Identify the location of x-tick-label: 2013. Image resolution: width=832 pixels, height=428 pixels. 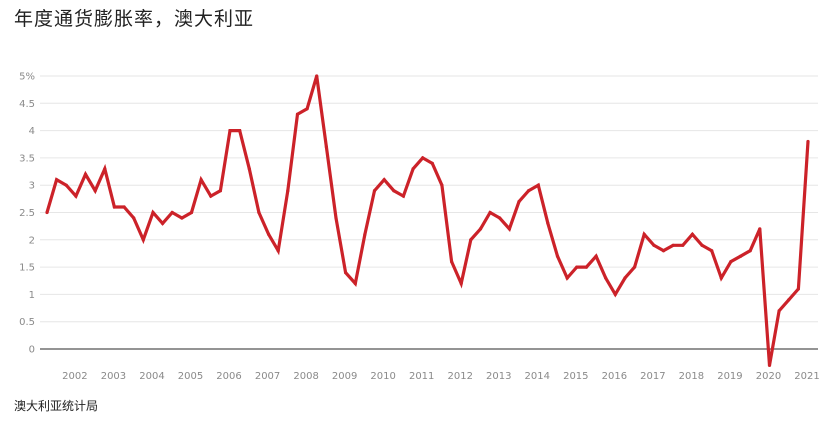
(498, 376).